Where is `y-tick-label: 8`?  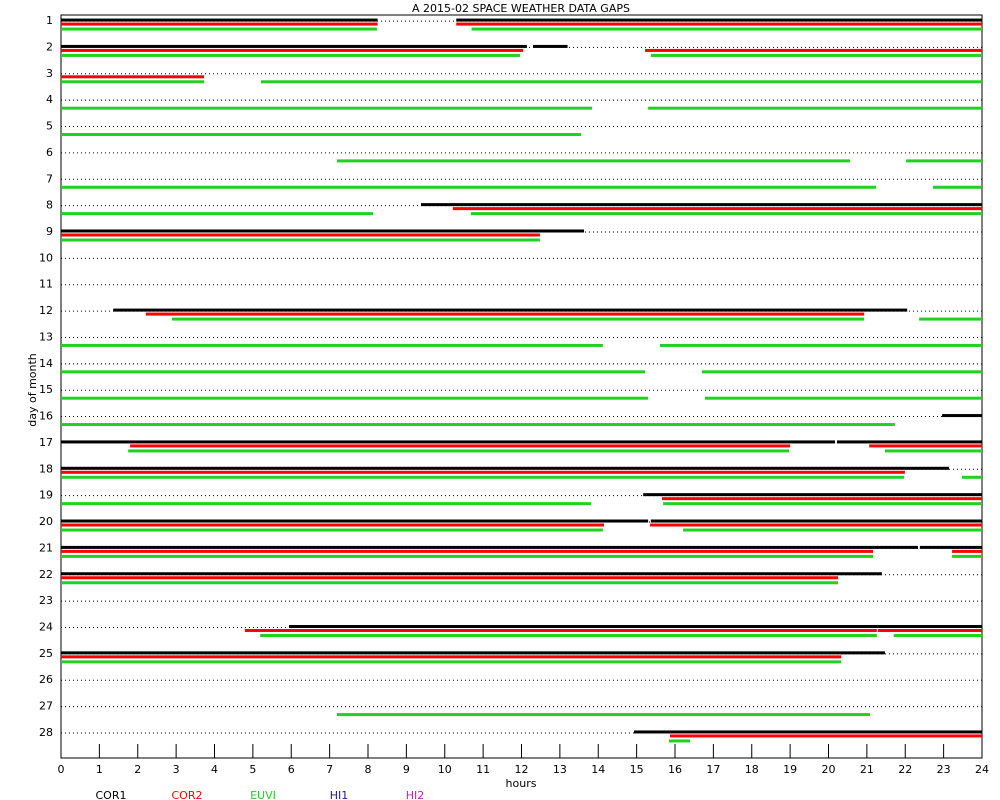 y-tick-label: 8 is located at coordinates (49, 205).